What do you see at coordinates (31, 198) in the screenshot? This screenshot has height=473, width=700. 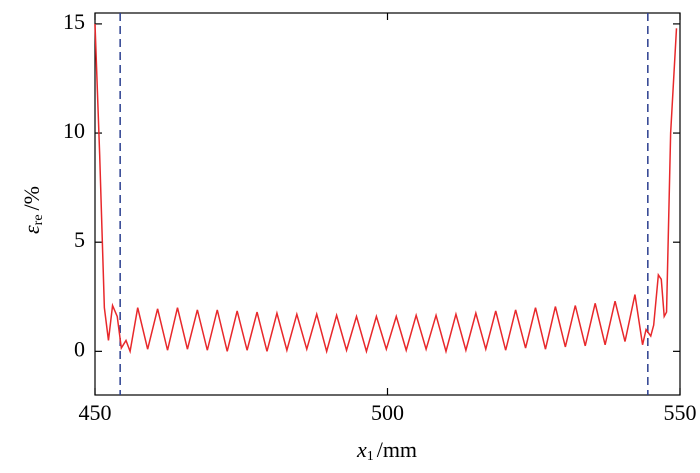 I see `y-label-unit: /%` at bounding box center [31, 198].